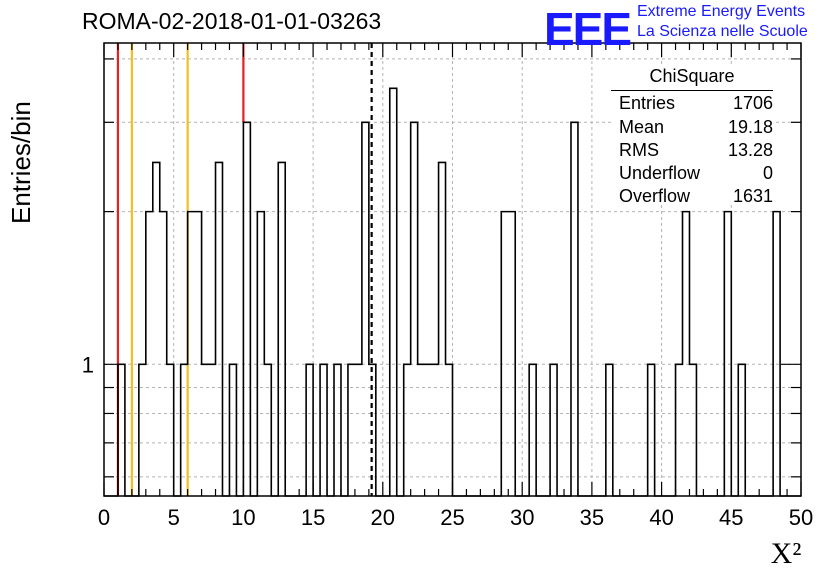  Describe the element at coordinates (639, 150) in the screenshot. I see `stats-key: RMS` at that location.